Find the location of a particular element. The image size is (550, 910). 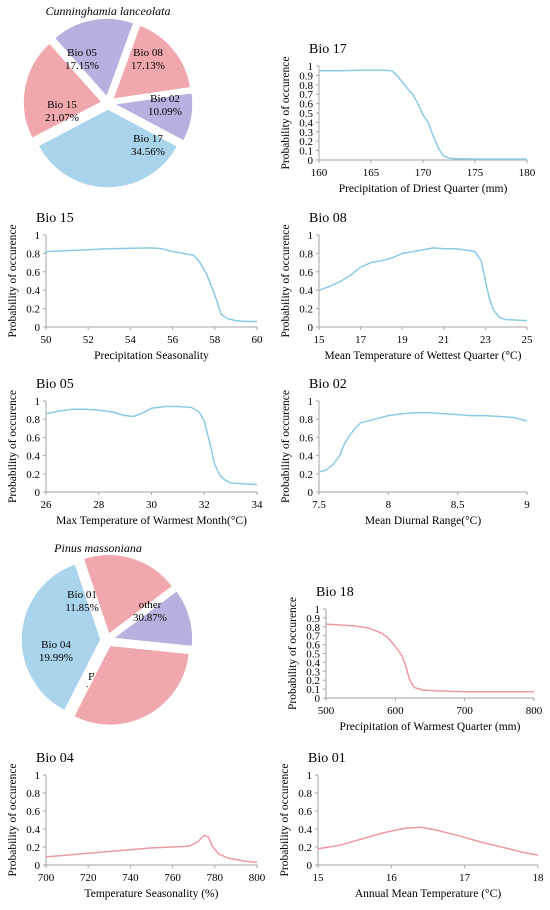

pie-slice-value: 19.99% is located at coordinates (56, 658).